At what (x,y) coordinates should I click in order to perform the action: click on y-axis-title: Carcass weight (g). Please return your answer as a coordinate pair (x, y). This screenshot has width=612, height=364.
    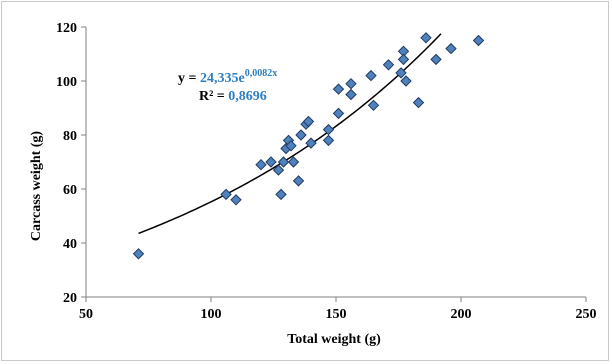
    Looking at the image, I should click on (36, 186).